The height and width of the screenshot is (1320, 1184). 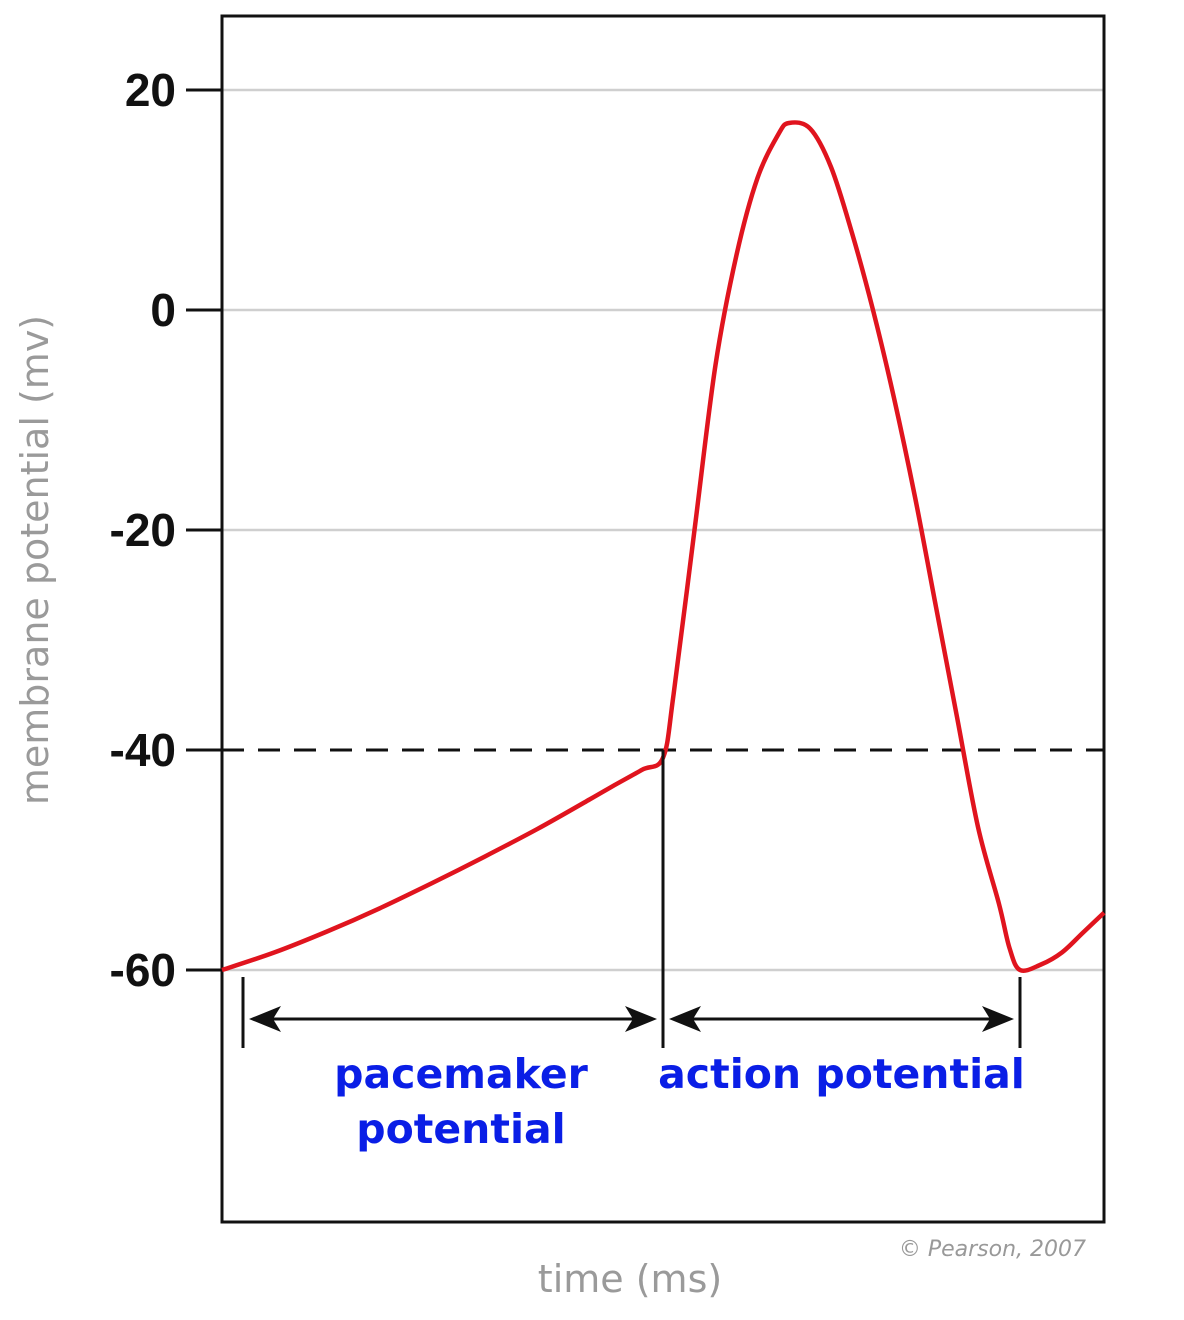 What do you see at coordinates (163, 310) in the screenshot?
I see `y-tick-label: 0` at bounding box center [163, 310].